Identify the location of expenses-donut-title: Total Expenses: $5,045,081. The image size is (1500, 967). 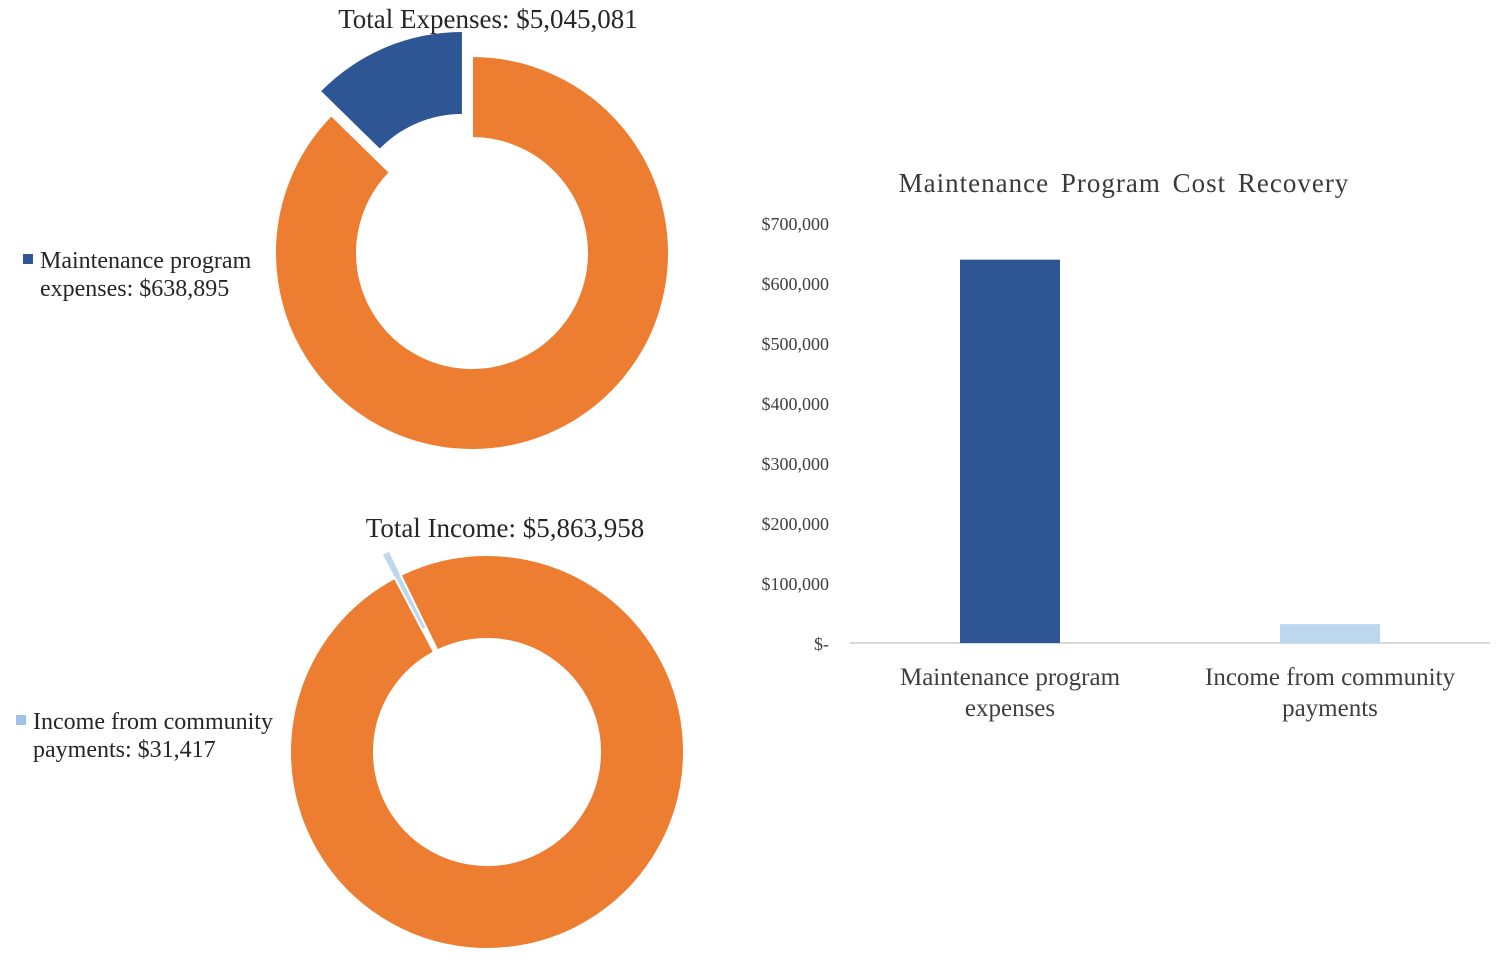
(488, 19).